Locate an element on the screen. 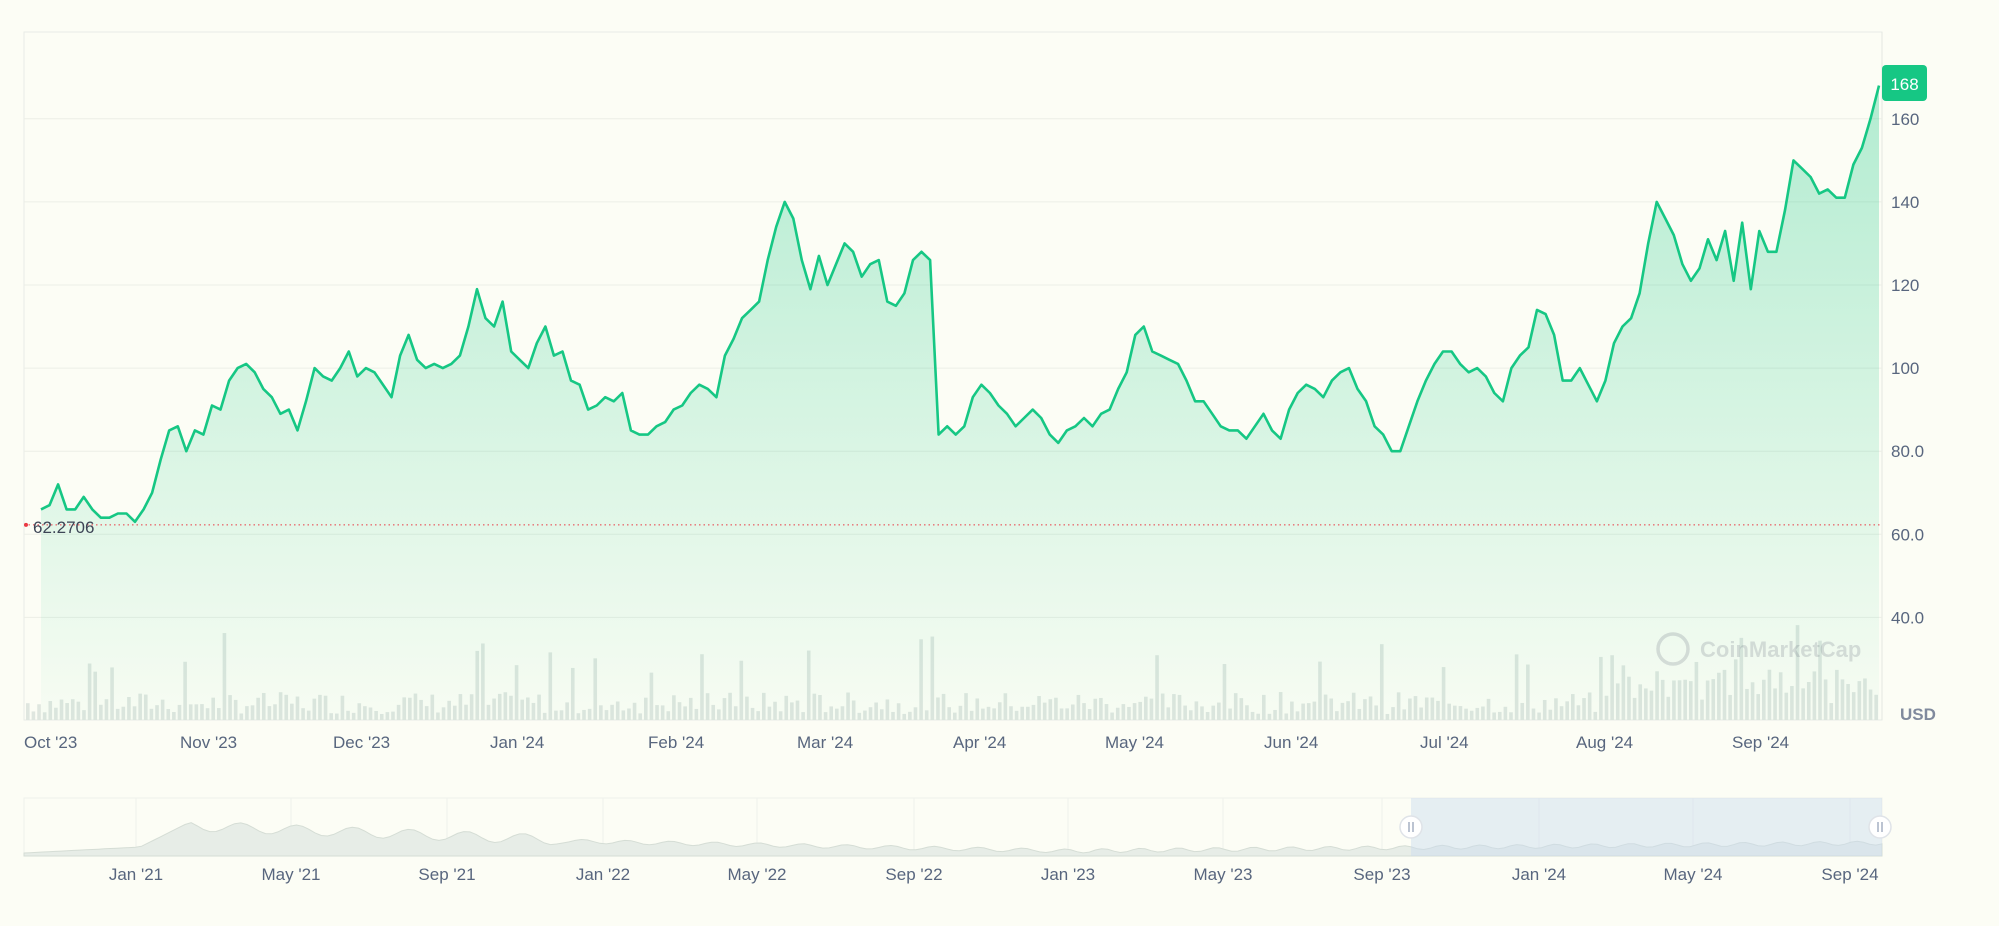 The width and height of the screenshot is (1999, 926). x-tick-label: Apr '24 is located at coordinates (979, 742).